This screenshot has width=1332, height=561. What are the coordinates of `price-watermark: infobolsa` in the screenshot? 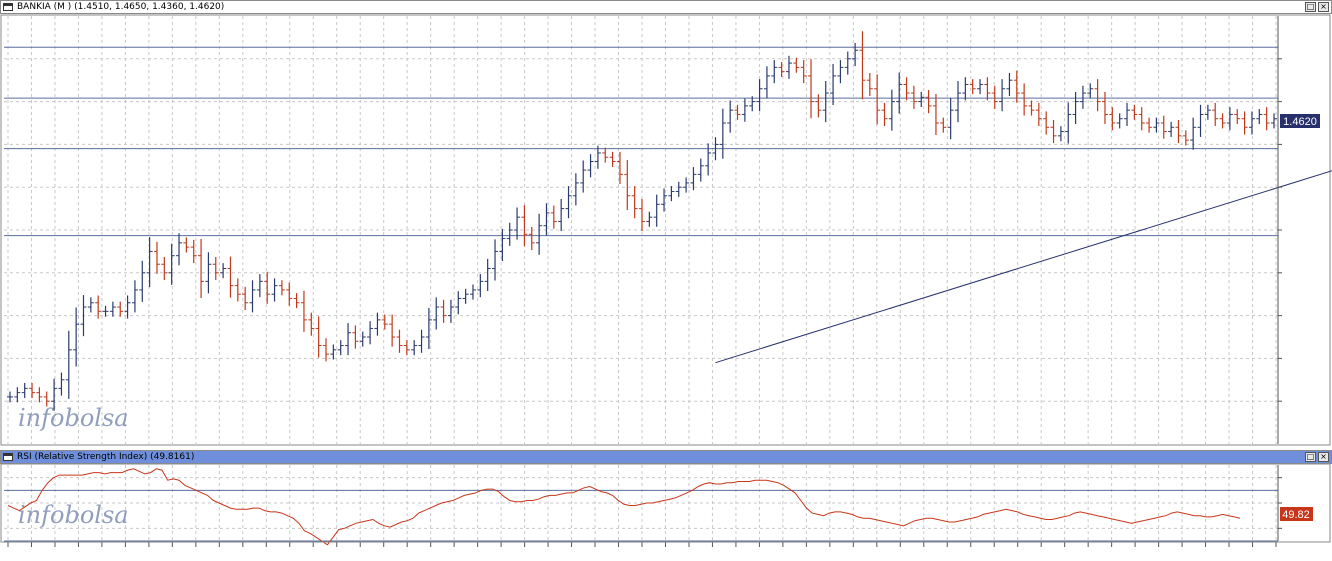 It's located at (73, 418).